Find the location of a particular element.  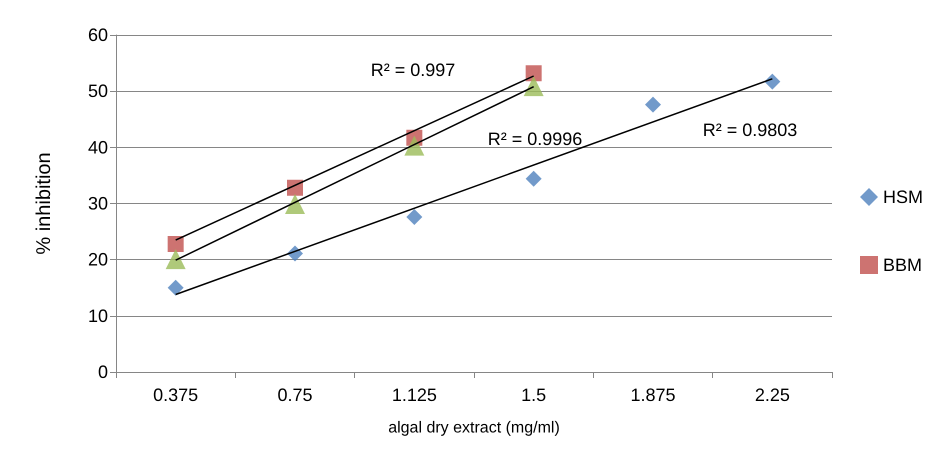

legend-label: HSM is located at coordinates (903, 197).